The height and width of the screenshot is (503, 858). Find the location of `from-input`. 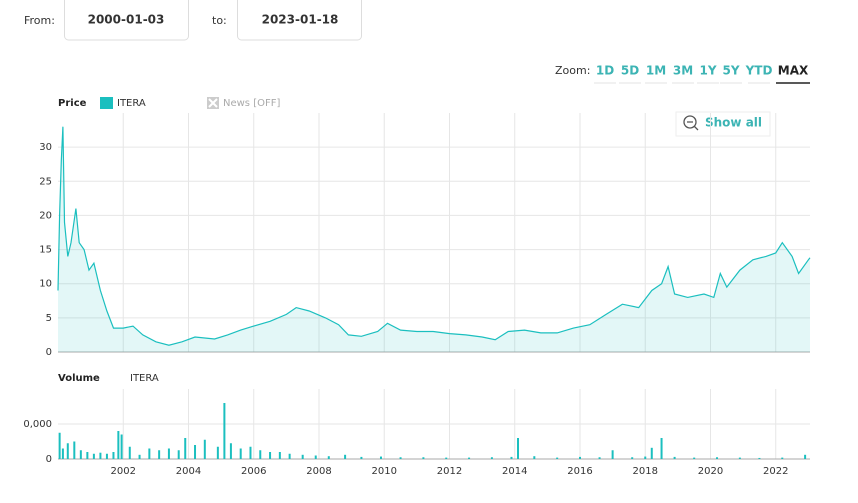

from-input is located at coordinates (126, 20).